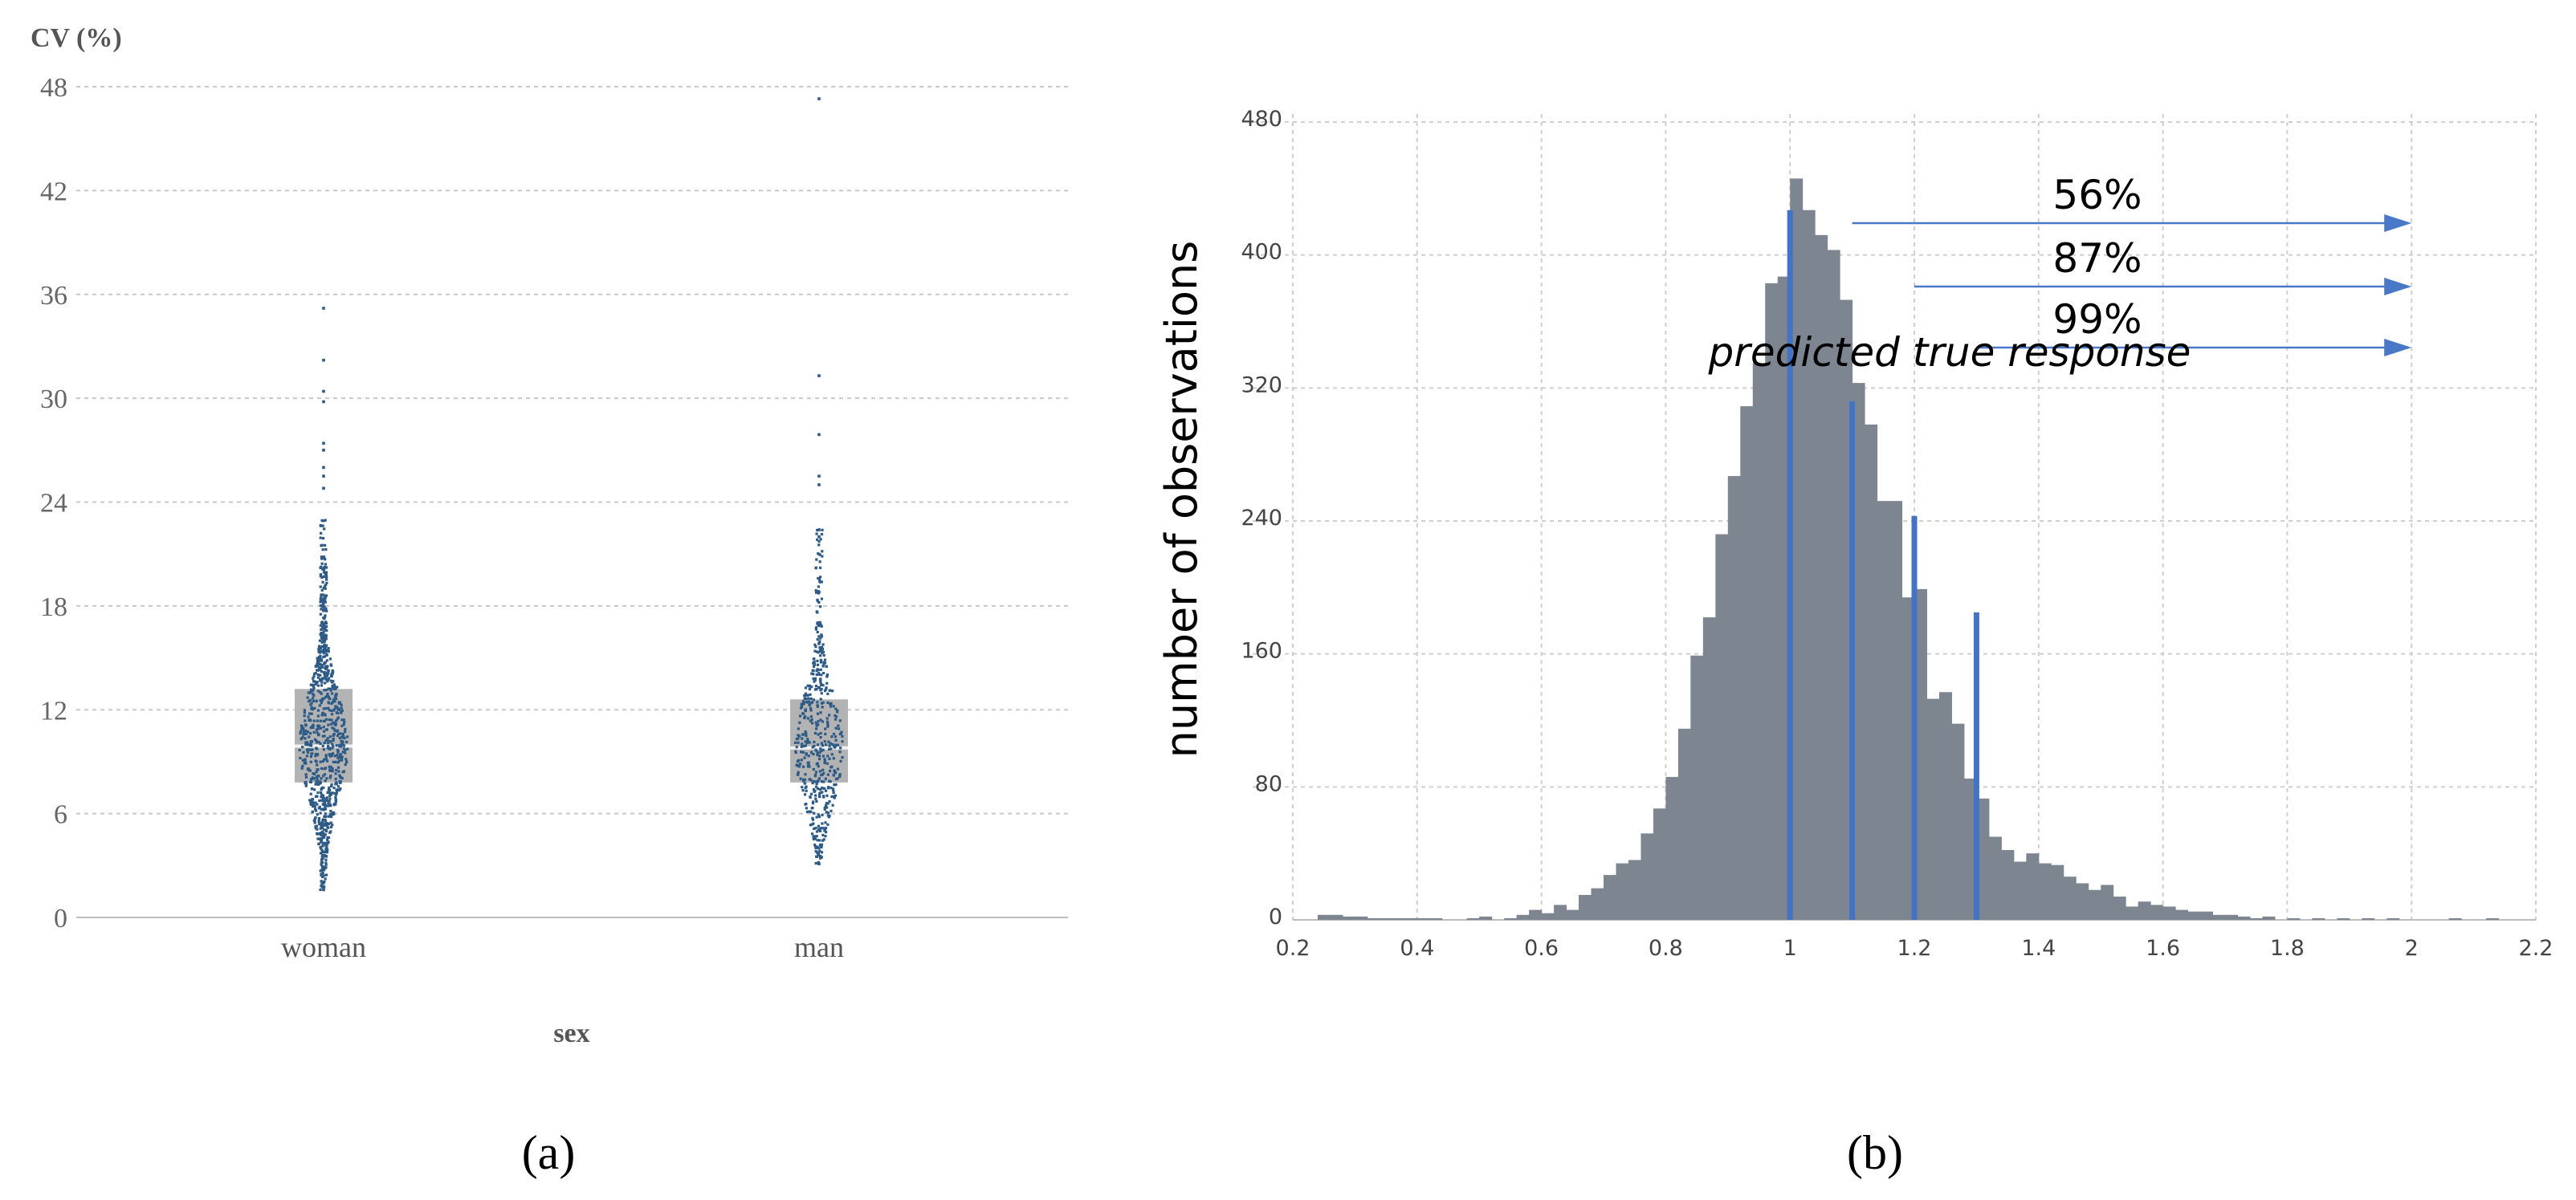 Image resolution: width=2576 pixels, height=1200 pixels. What do you see at coordinates (54, 296) in the screenshot?
I see `a-y-tick-36: 36` at bounding box center [54, 296].